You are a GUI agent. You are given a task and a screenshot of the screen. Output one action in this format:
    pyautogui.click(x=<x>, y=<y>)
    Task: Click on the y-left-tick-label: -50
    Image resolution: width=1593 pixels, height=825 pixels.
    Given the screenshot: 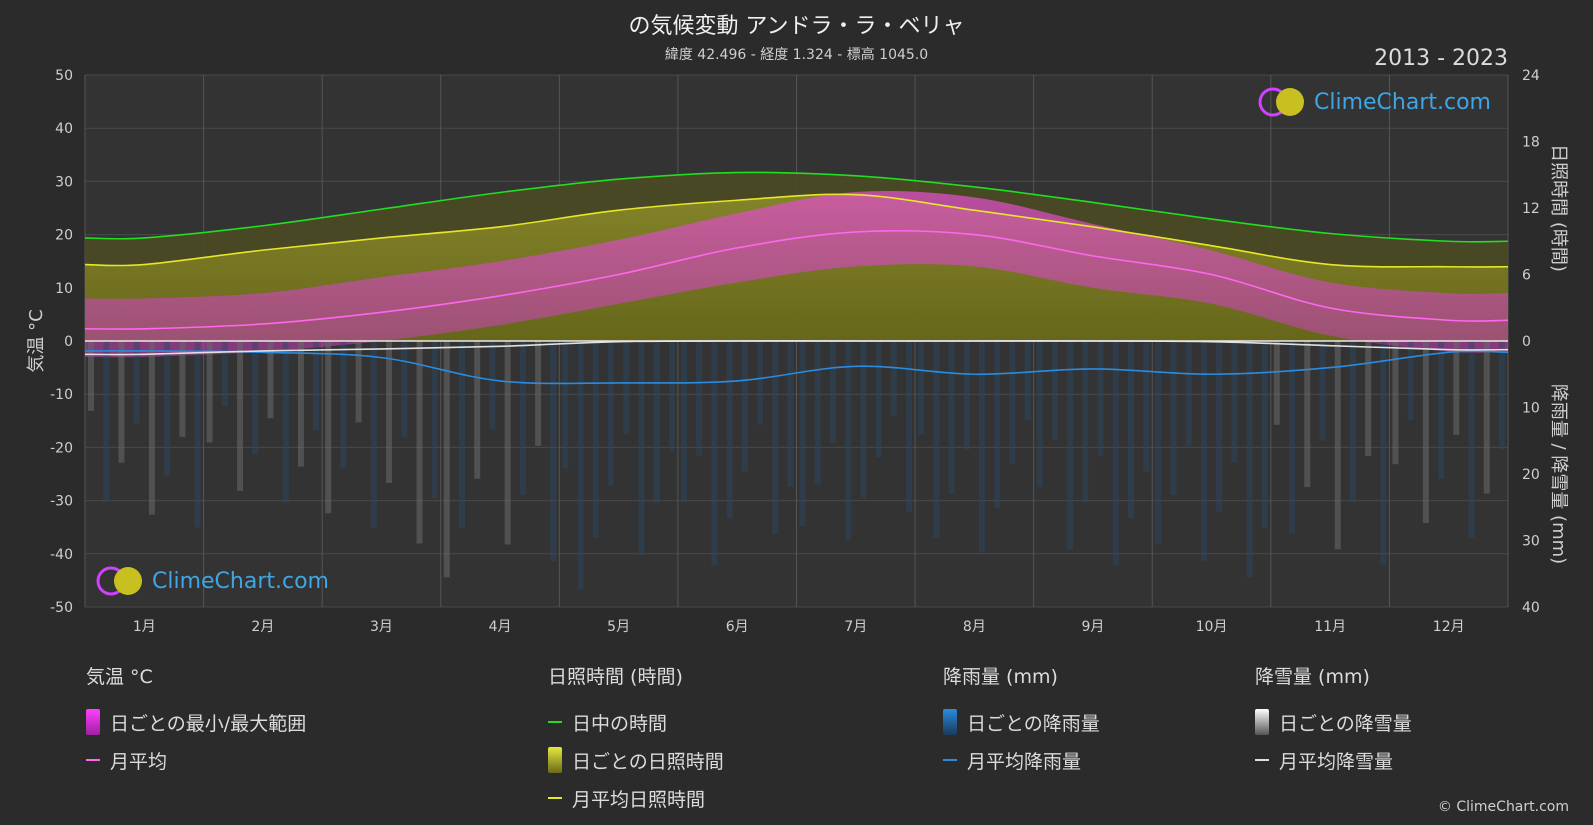 What is the action you would take?
    pyautogui.click(x=61, y=608)
    